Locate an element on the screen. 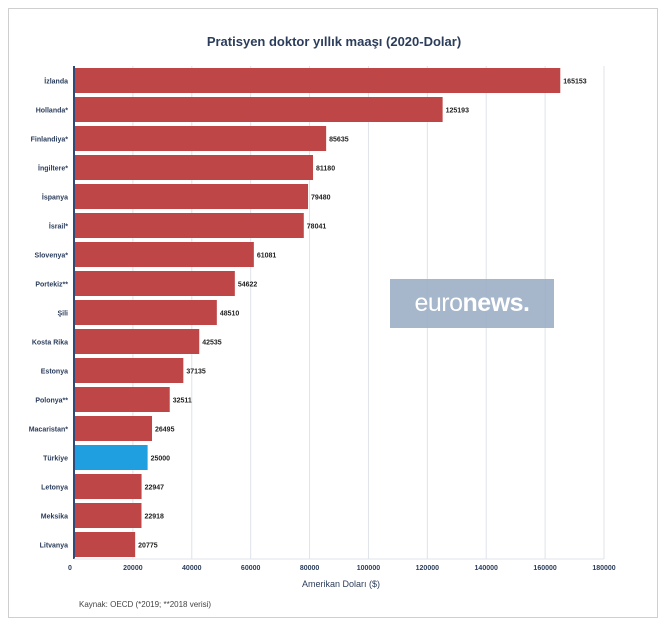 Image resolution: width=668 pixels, height=628 pixels. category-label: Meksika is located at coordinates (54, 517).